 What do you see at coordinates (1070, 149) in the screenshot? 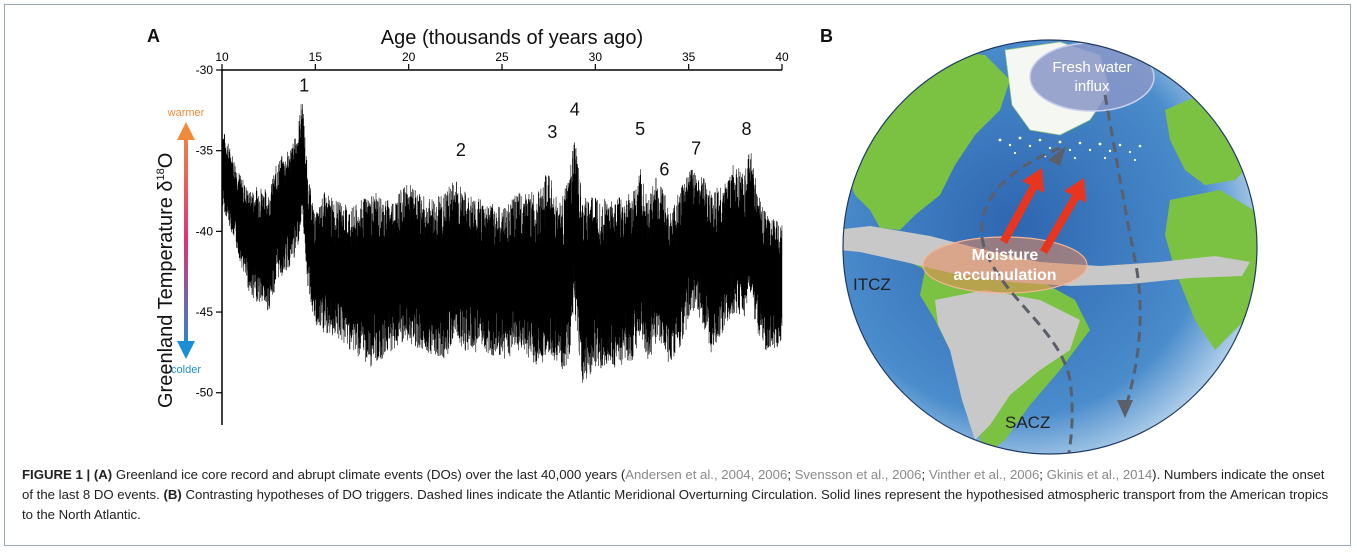
I see `sea-ice-dots` at bounding box center [1070, 149].